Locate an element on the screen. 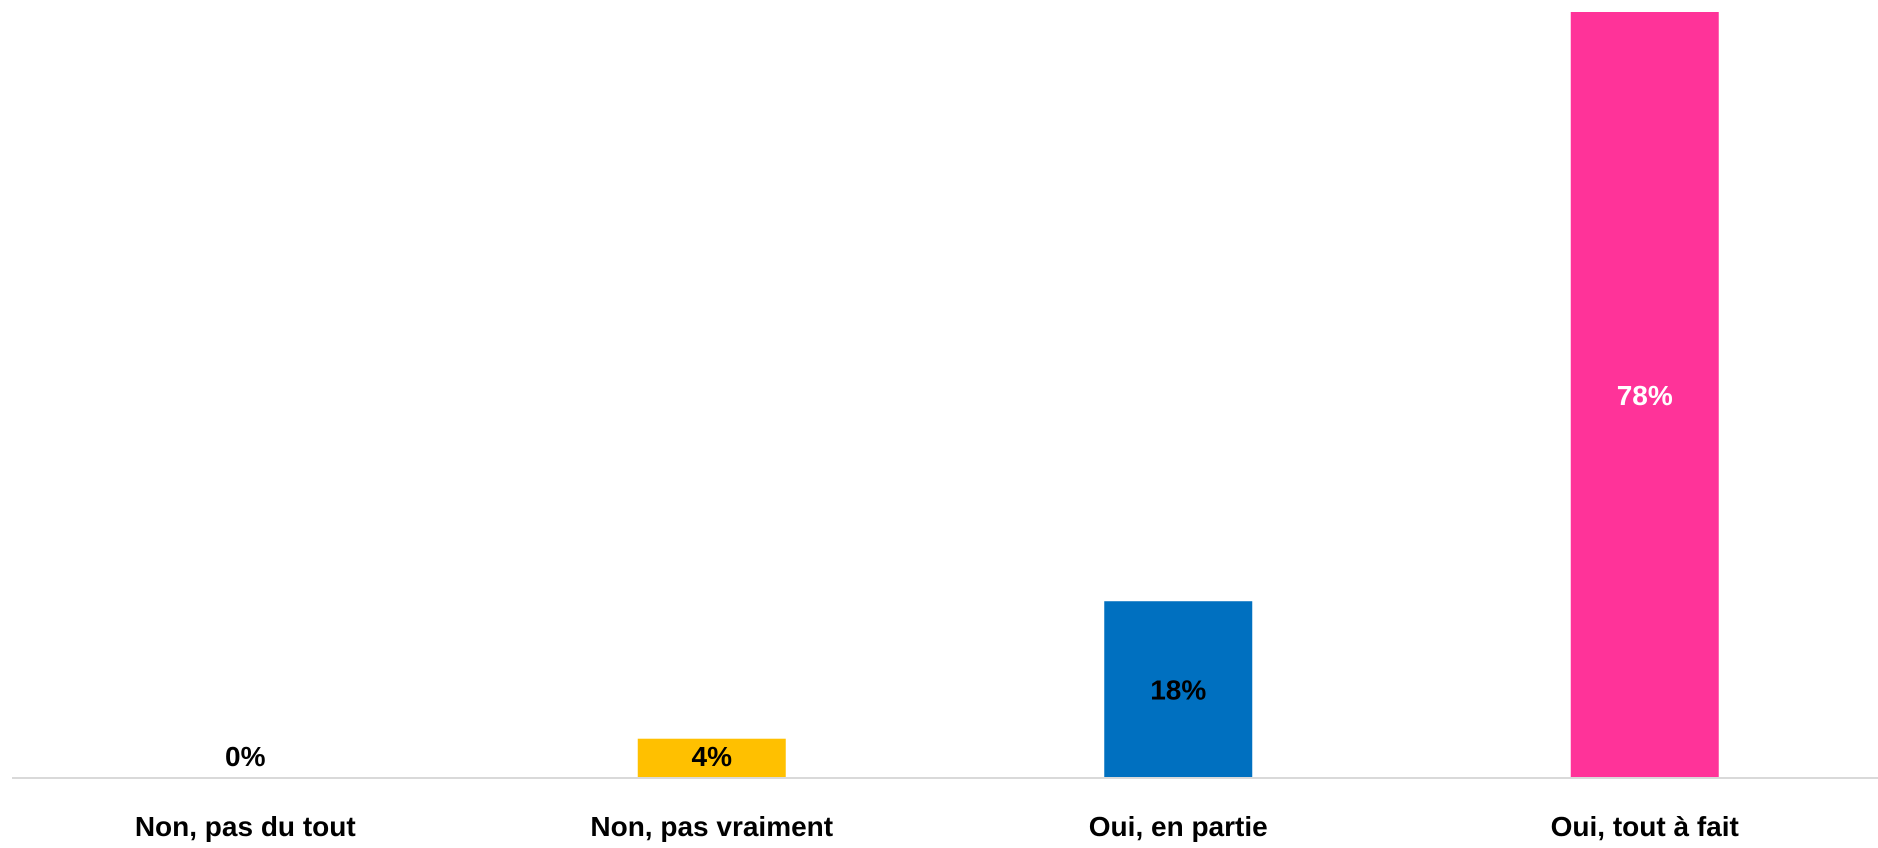  value-label-3: 18% is located at coordinates (1178, 690).